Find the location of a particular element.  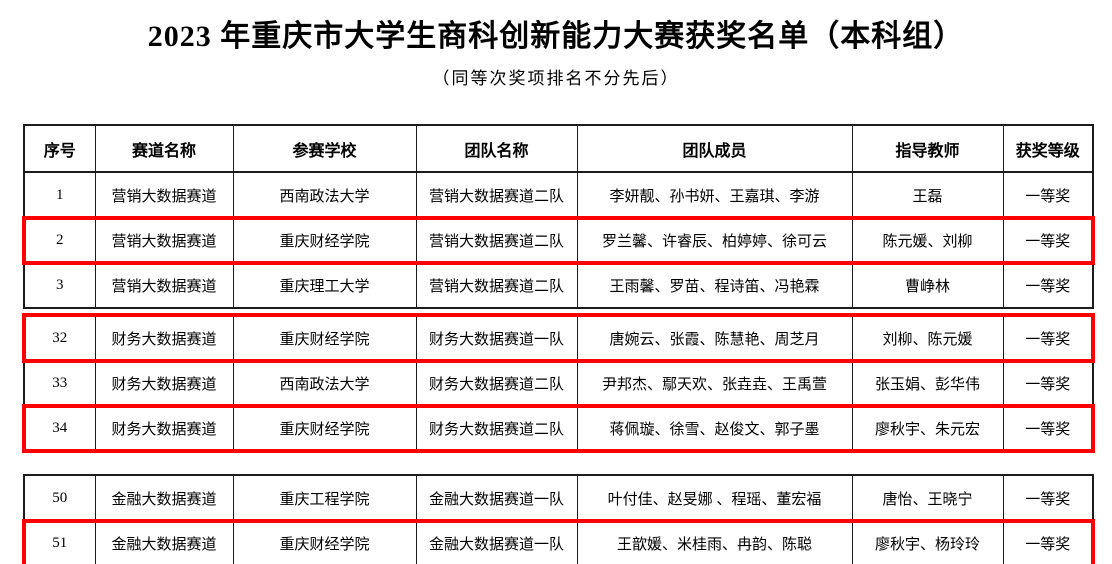

cell-no: 34 is located at coordinates (59, 428).